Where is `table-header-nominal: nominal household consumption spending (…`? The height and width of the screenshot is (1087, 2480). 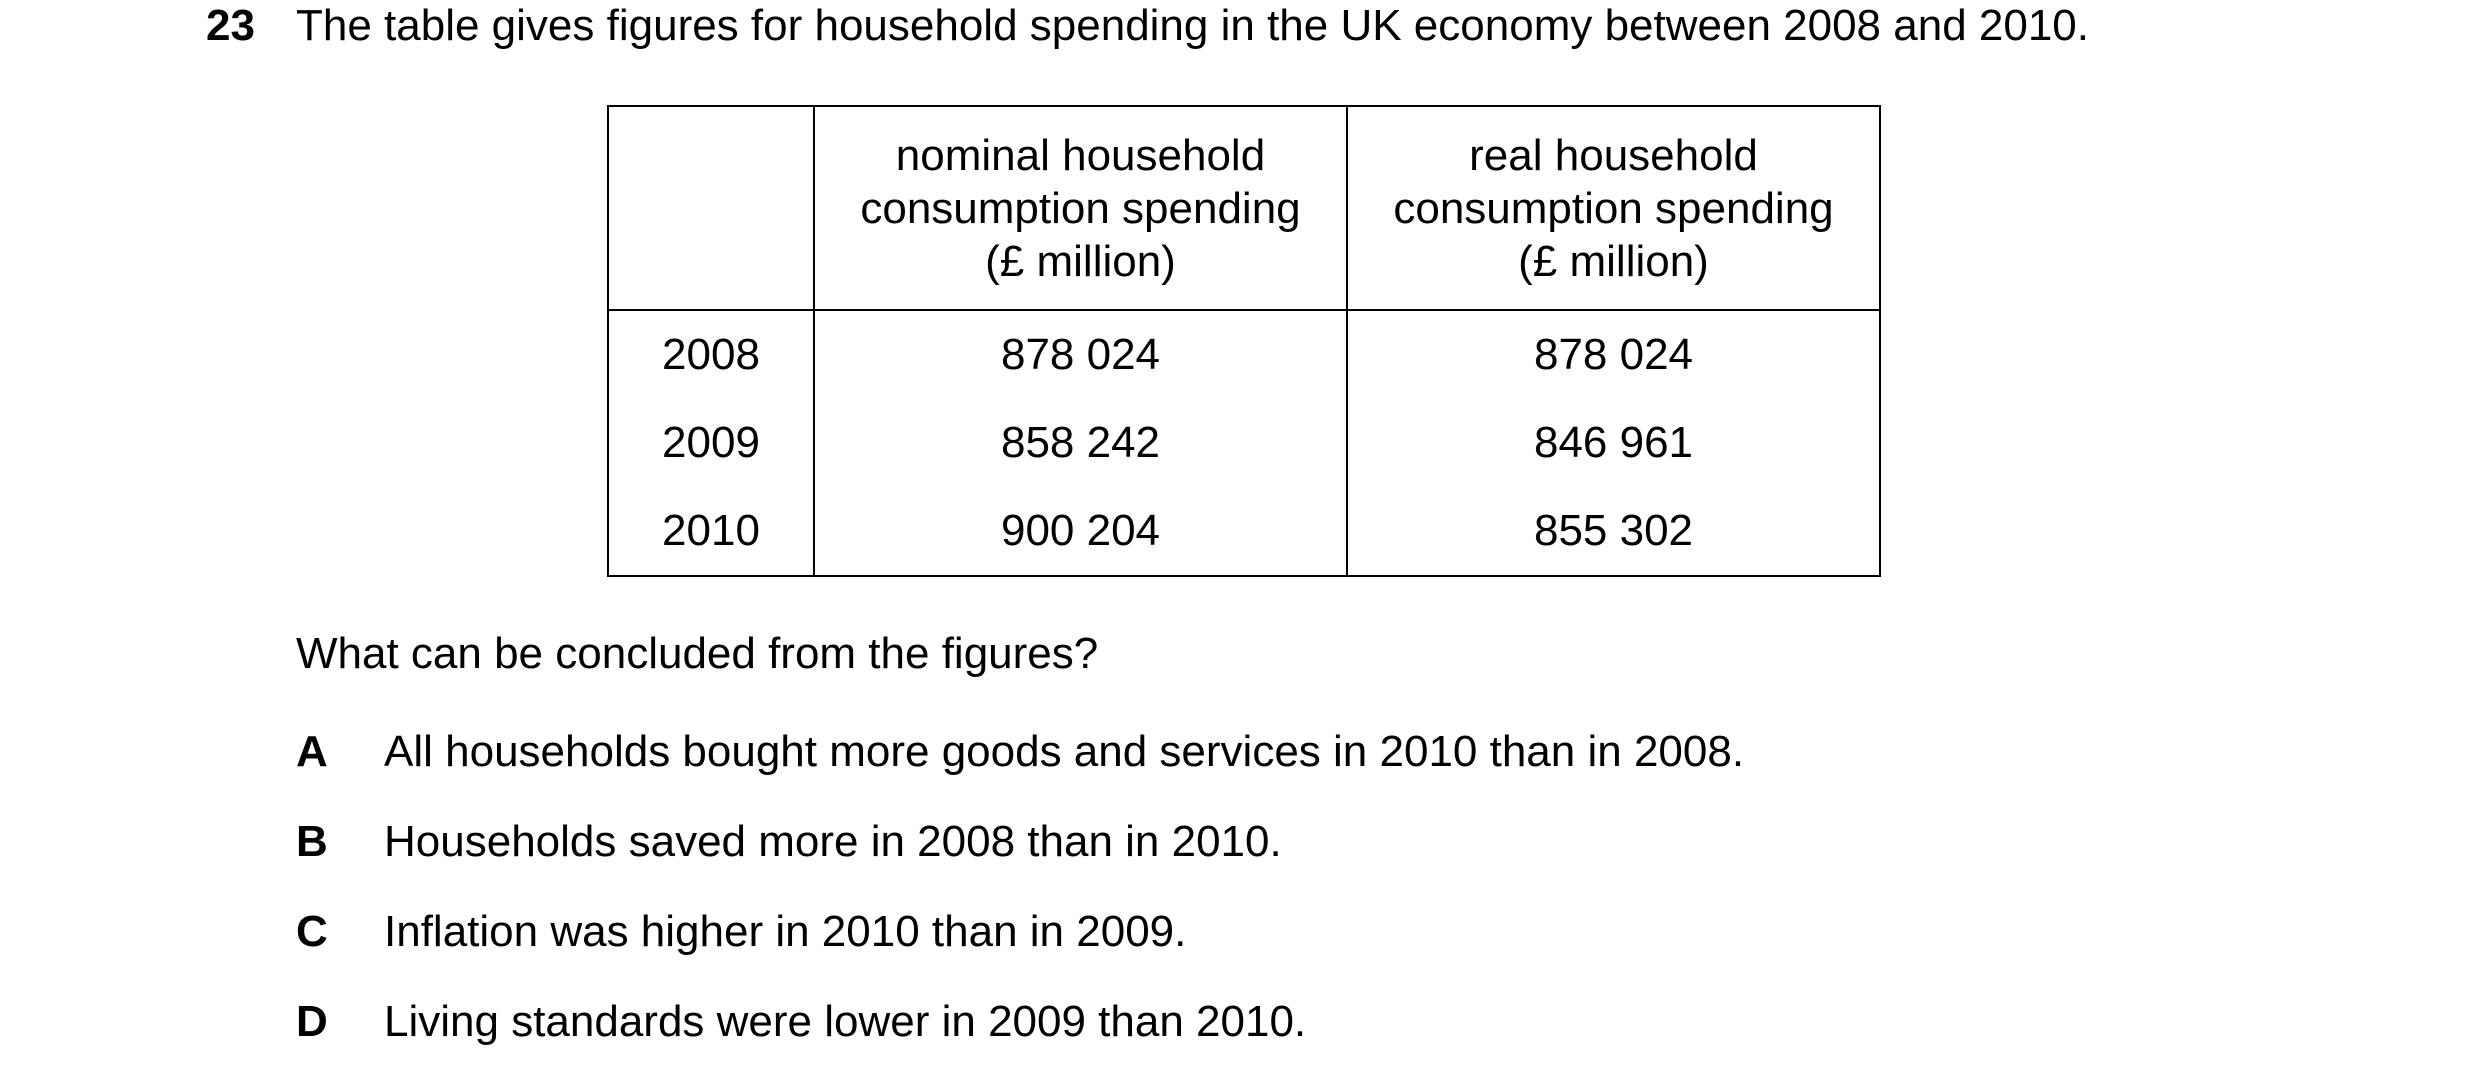 table-header-nominal: nominal household consumption spending (… is located at coordinates (1080, 208).